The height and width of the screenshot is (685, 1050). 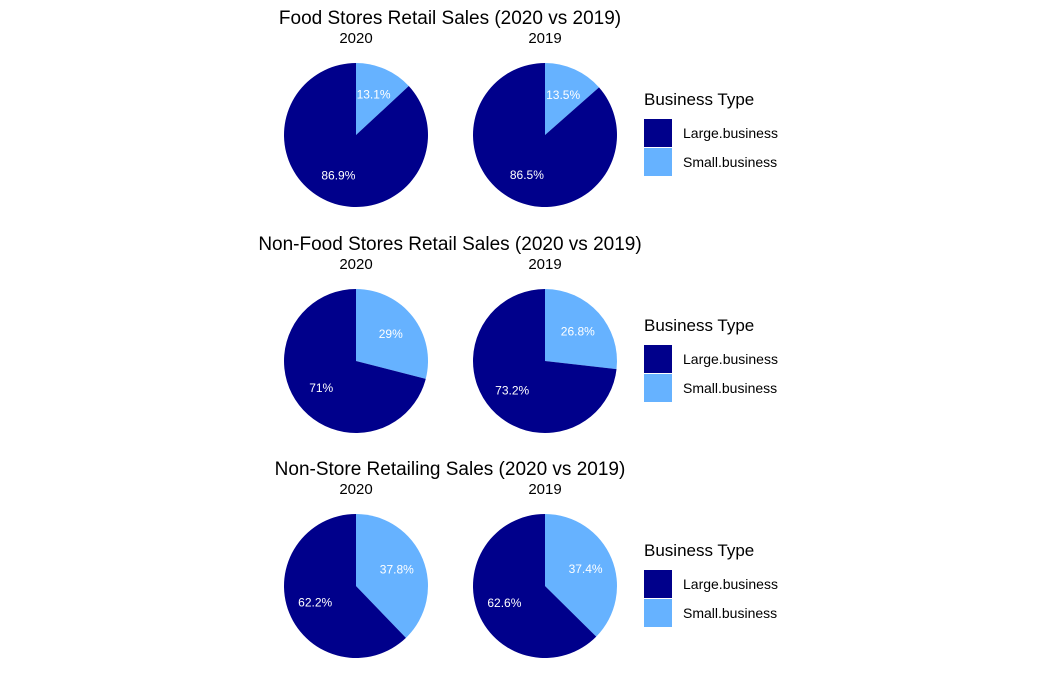 I want to click on slice-percent-label: 71%, so click(x=321, y=388).